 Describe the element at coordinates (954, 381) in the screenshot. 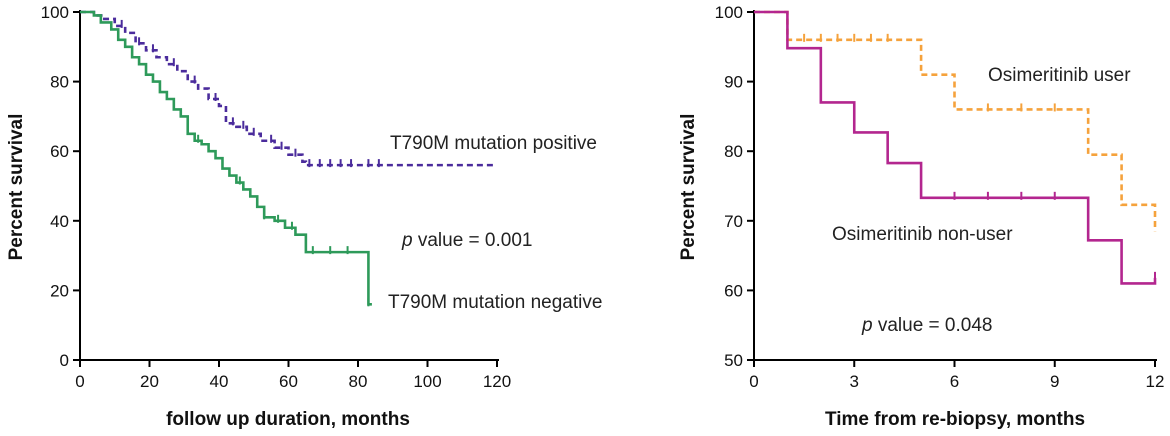

I see `right-x-tick-label: 6` at that location.